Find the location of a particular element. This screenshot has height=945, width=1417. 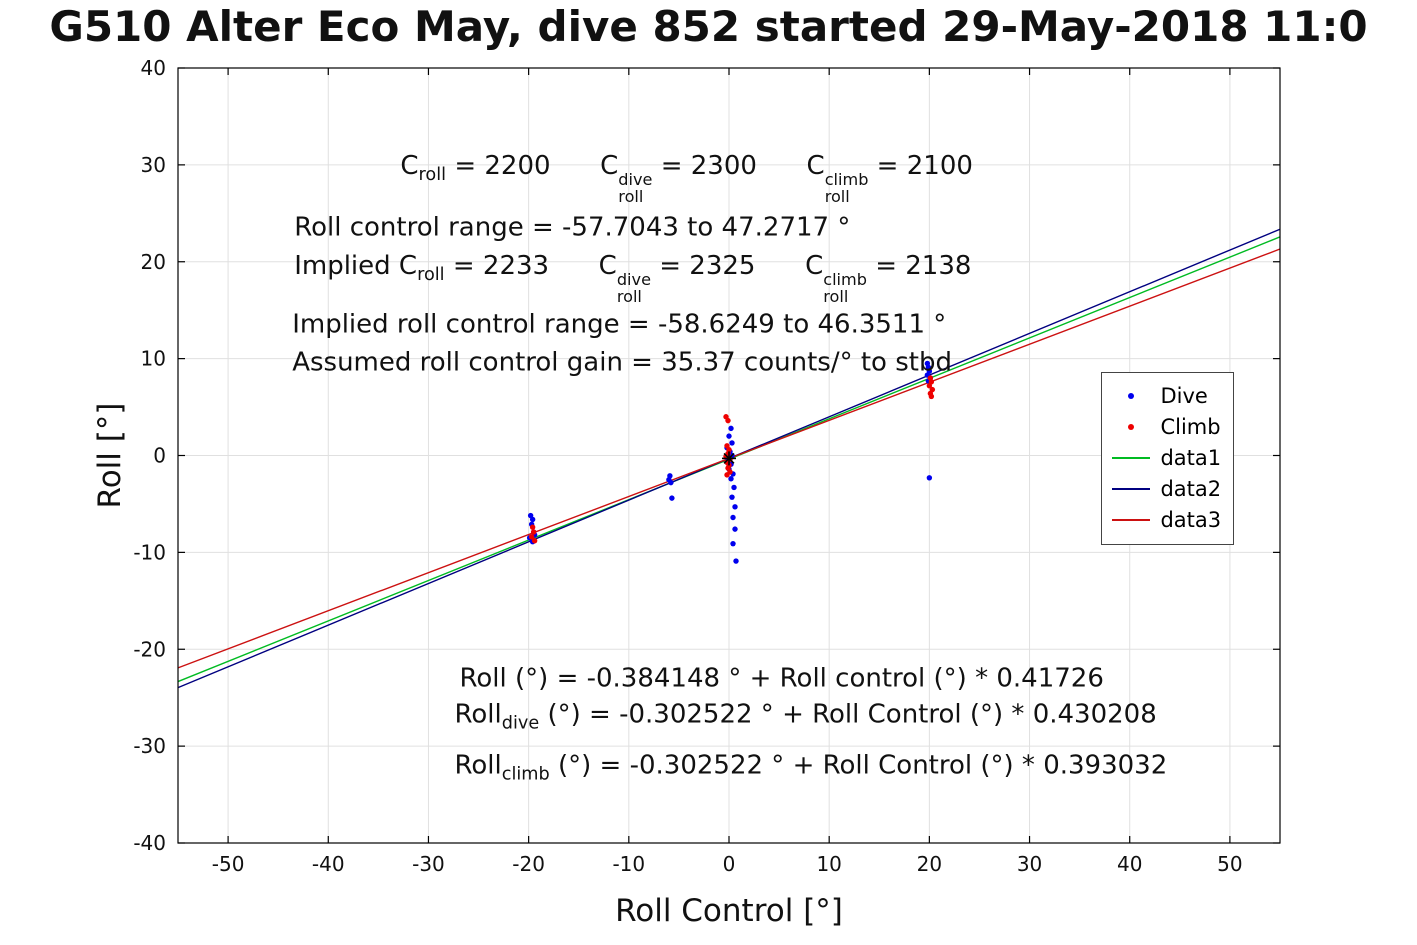

annotation-subscript: dive is located at coordinates (520, 723).